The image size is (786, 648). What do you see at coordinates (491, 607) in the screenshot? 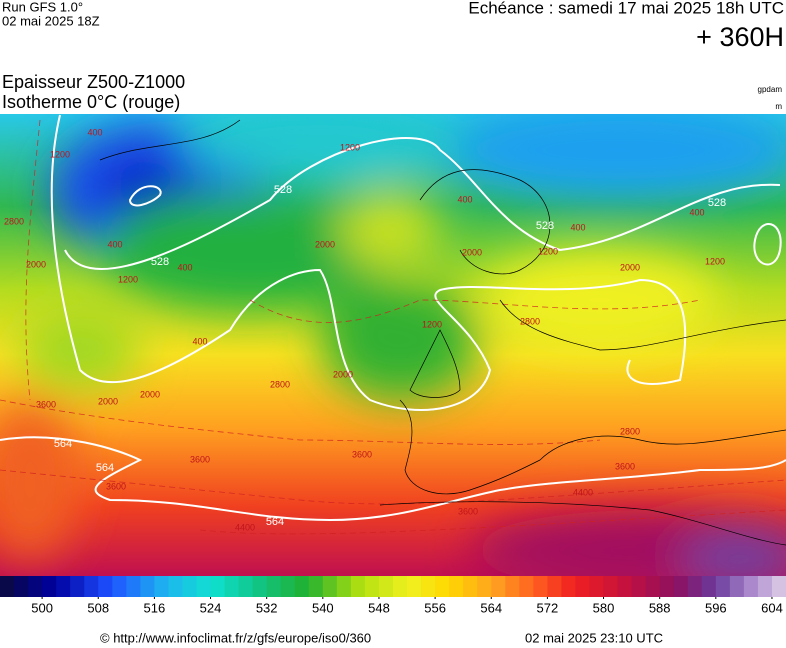
I see `colorbar-label: 564` at bounding box center [491, 607].